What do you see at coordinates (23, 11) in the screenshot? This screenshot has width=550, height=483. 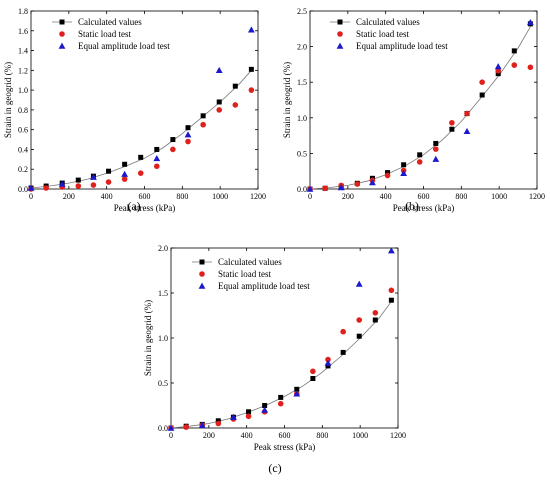 I see `y-tick-label: 1.8` at bounding box center [23, 11].